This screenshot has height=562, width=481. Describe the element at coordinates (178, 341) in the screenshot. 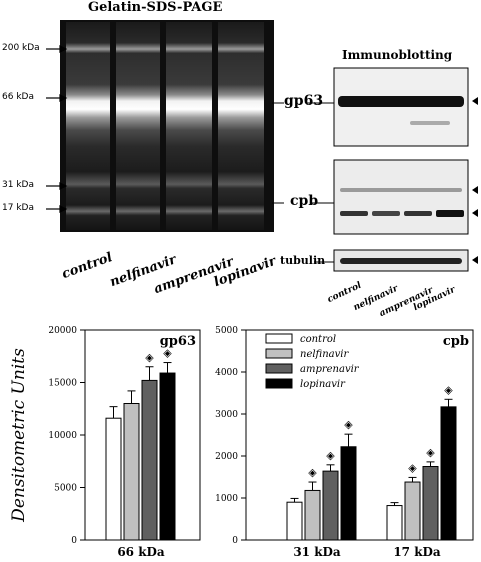

I see `chart-title-0: gp63` at that location.